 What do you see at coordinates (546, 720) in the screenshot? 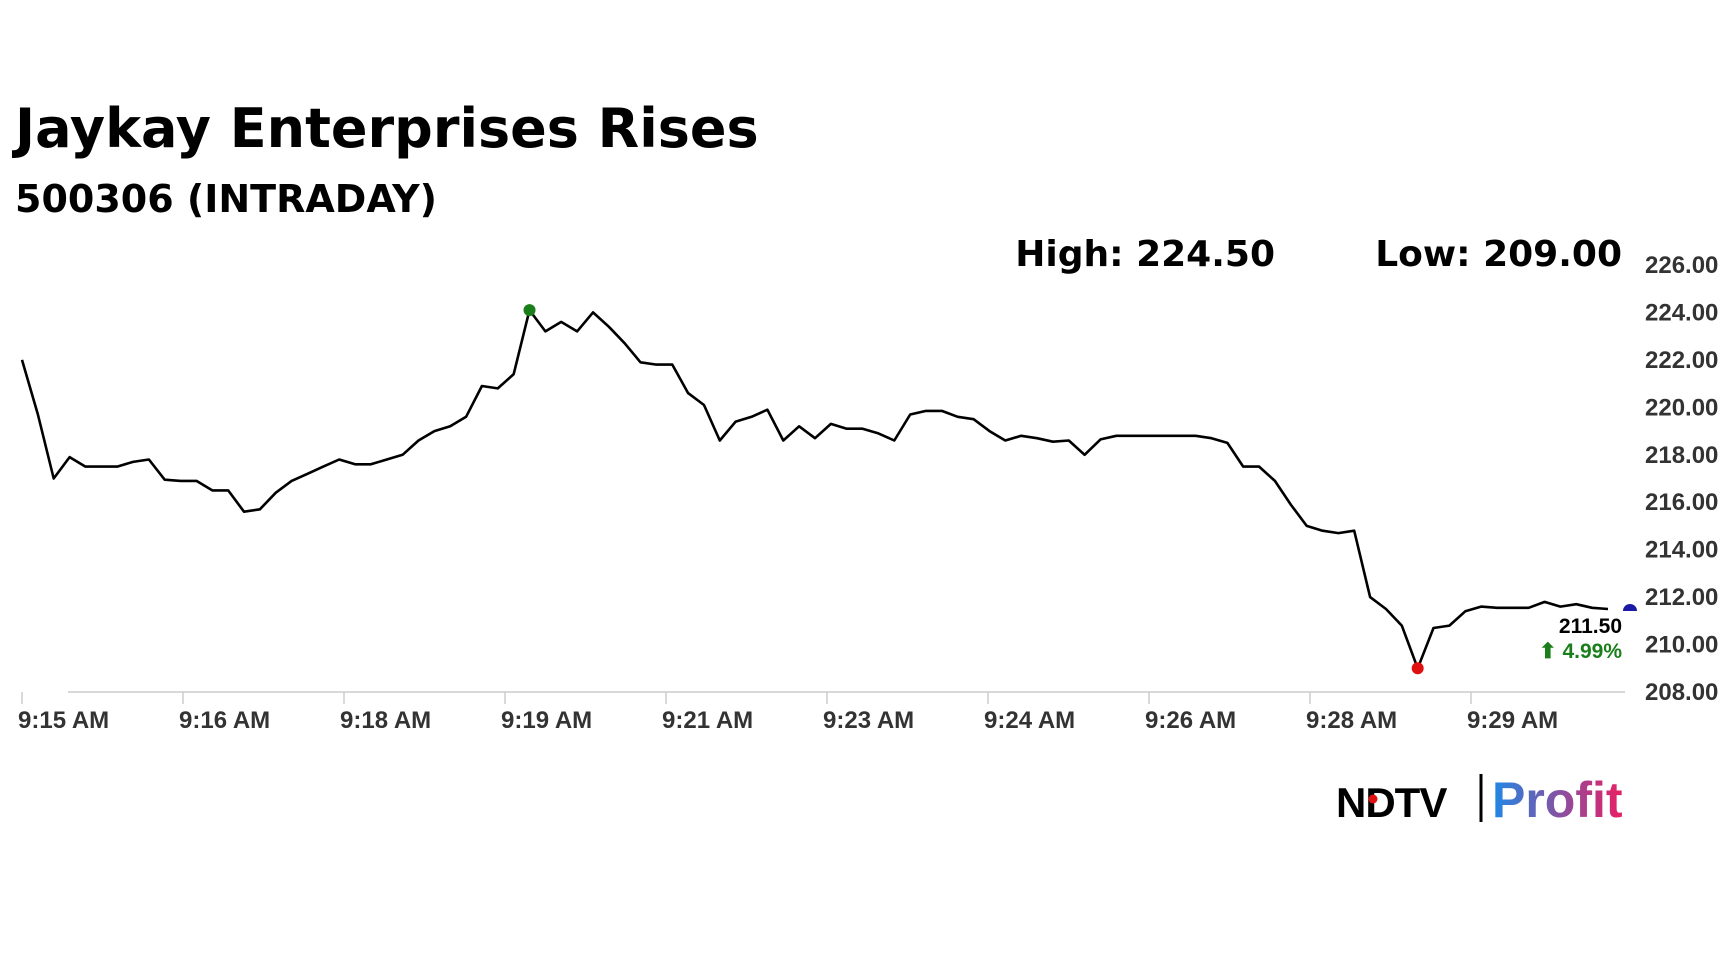
I see `x-tick-label: 9:19 AM` at bounding box center [546, 720].